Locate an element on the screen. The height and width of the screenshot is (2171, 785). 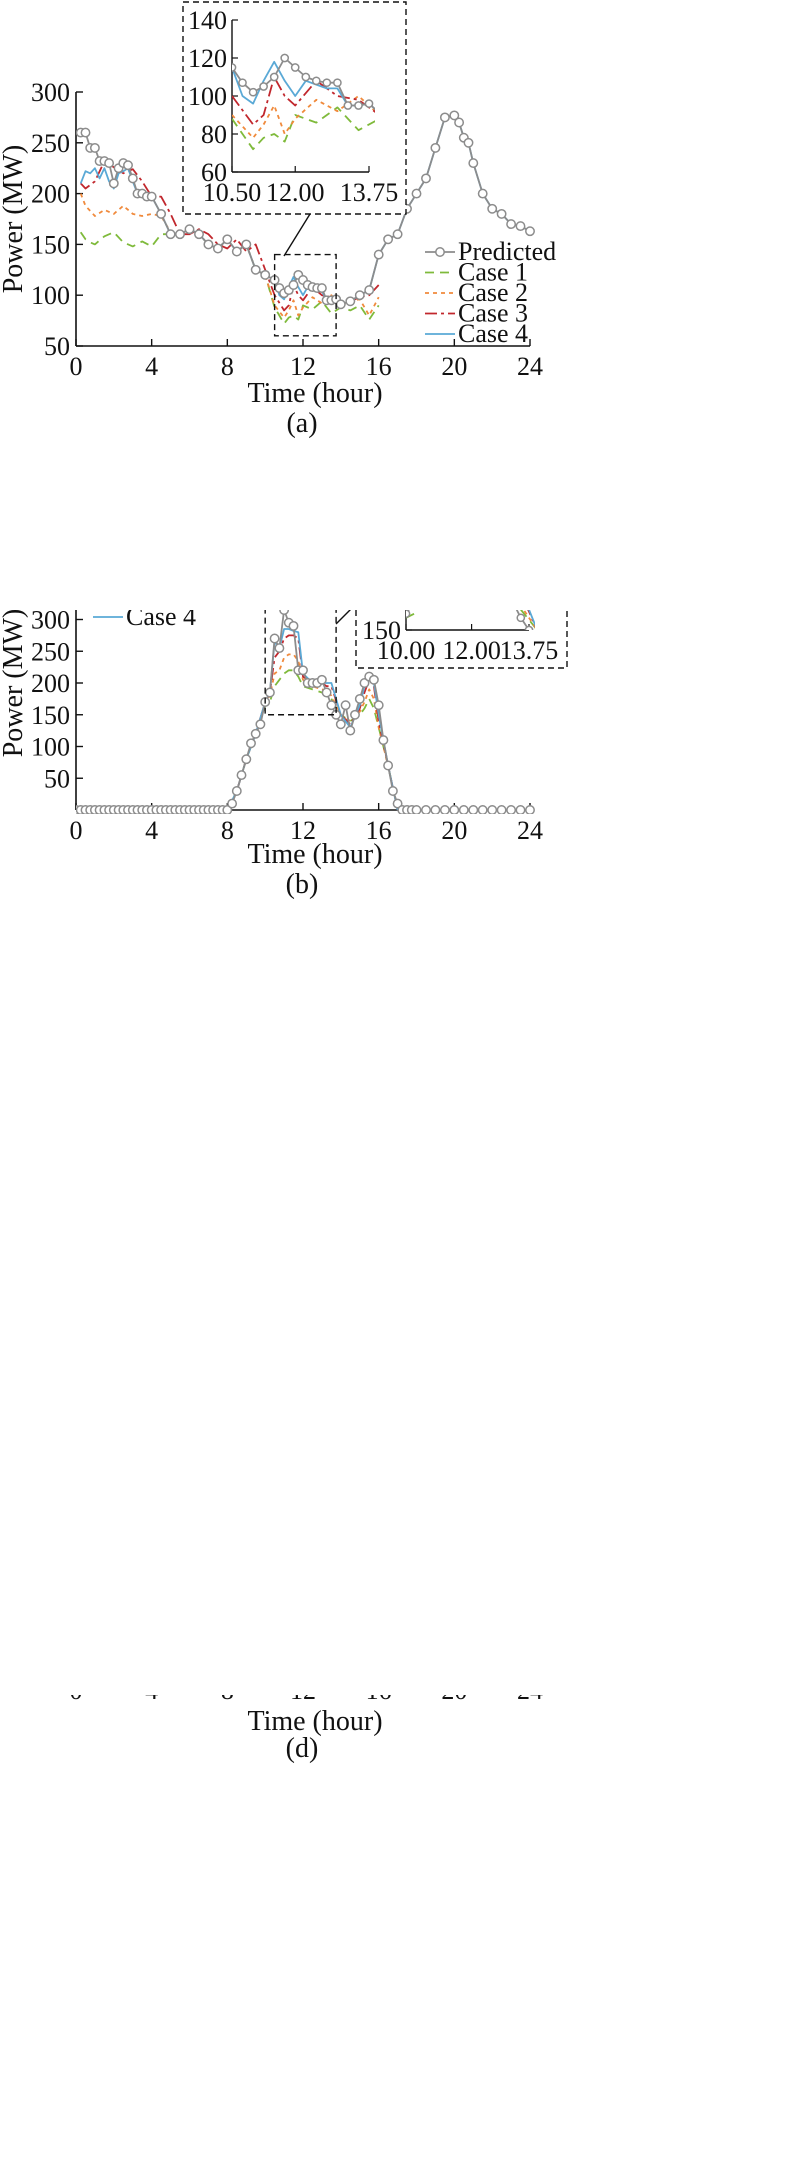
panel-caption: (d) is located at coordinates (302, 1748).